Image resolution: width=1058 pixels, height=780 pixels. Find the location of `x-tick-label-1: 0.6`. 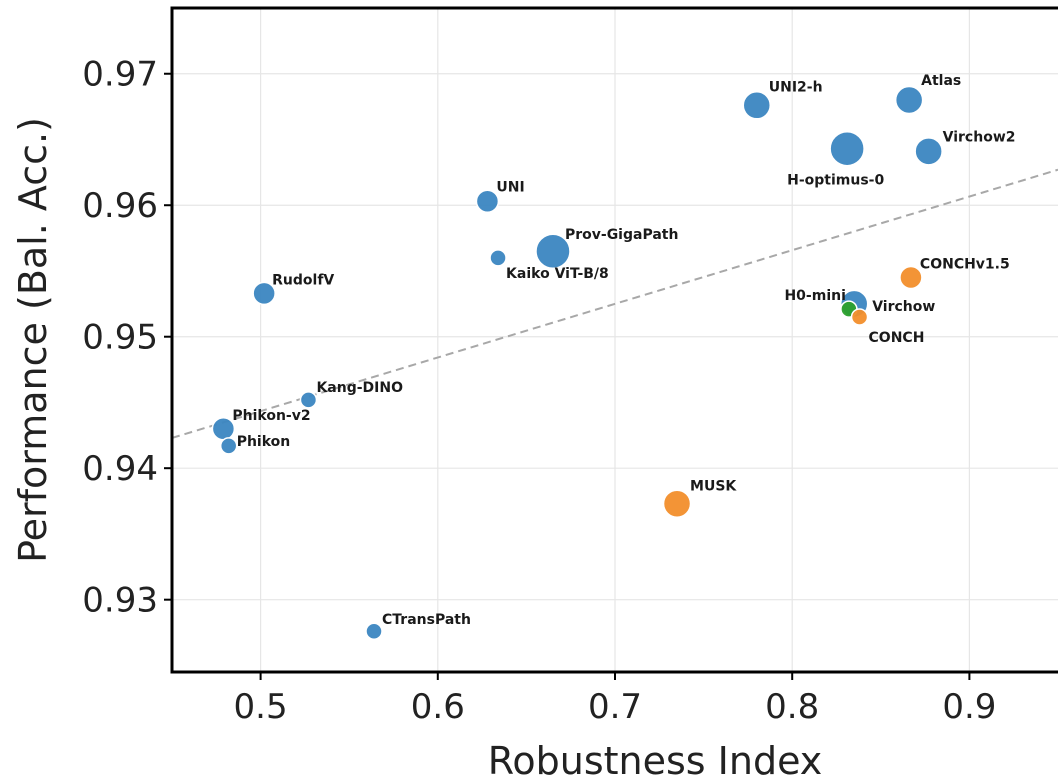

x-tick-label-1: 0.6 is located at coordinates (438, 707).